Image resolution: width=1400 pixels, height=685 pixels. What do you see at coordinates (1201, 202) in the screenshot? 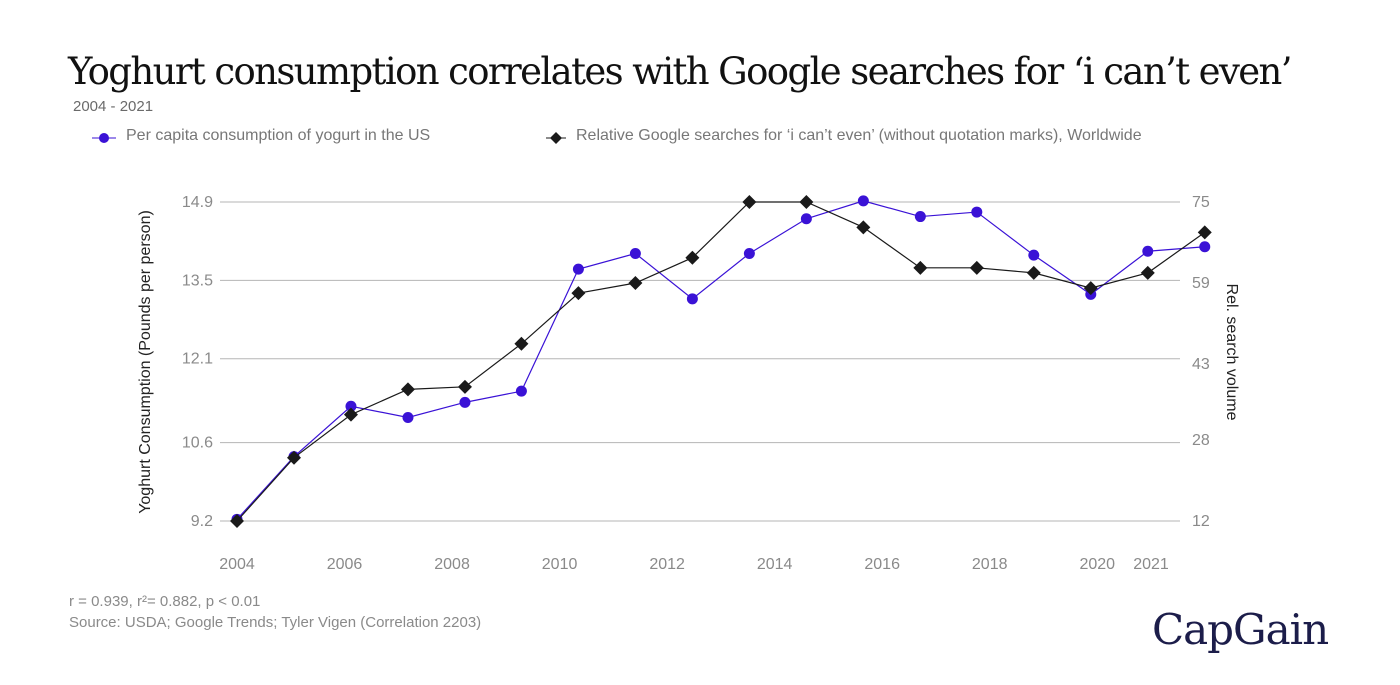
I see `y-right-tick-label: 75` at bounding box center [1201, 202].